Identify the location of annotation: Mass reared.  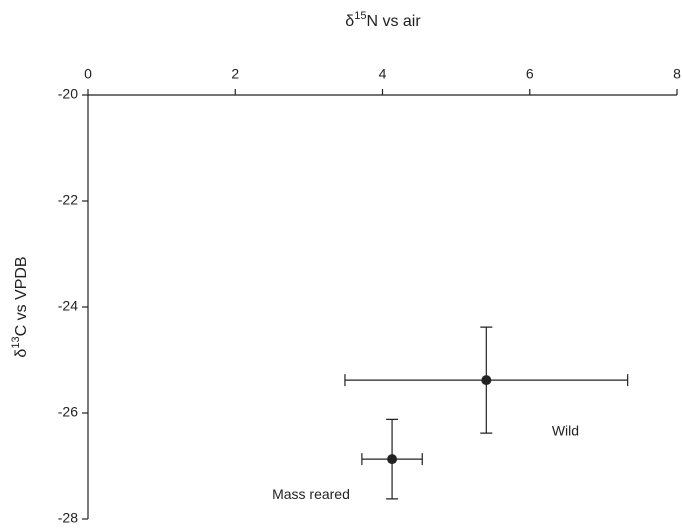
(311, 494).